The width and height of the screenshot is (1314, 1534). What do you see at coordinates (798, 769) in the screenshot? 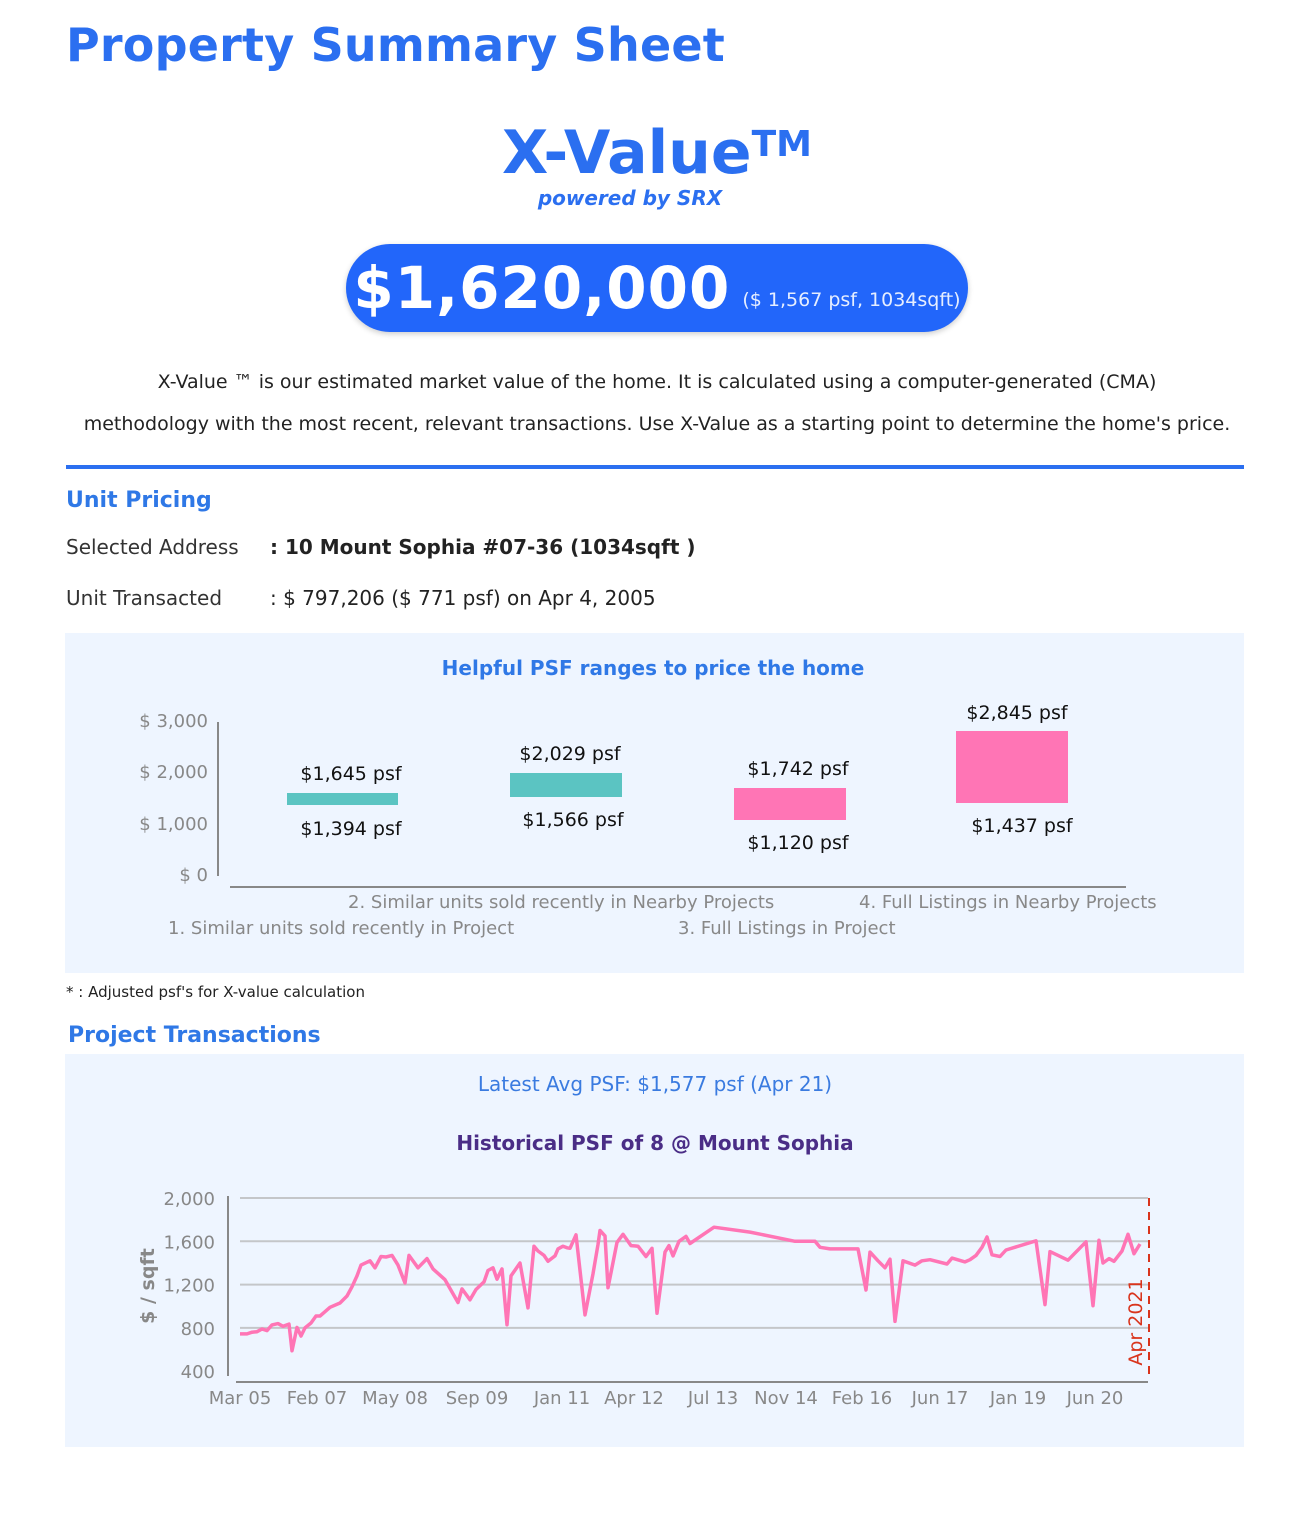
I see `psf-bar-3-high-label: $1,742 psf` at bounding box center [798, 769].